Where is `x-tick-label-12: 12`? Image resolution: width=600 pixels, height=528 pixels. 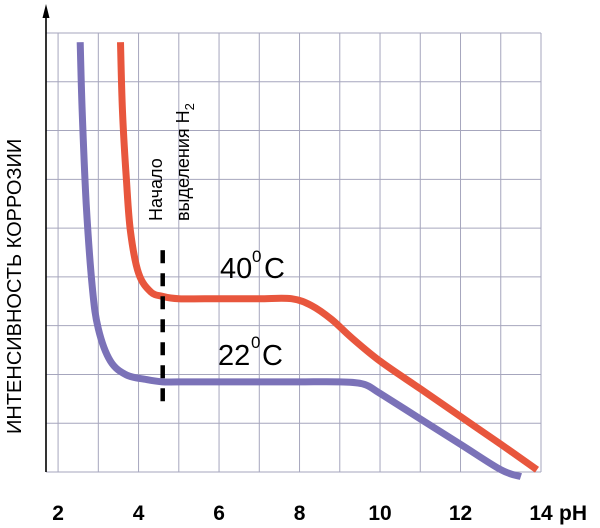
x-tick-label-12: 12 is located at coordinates (460, 513).